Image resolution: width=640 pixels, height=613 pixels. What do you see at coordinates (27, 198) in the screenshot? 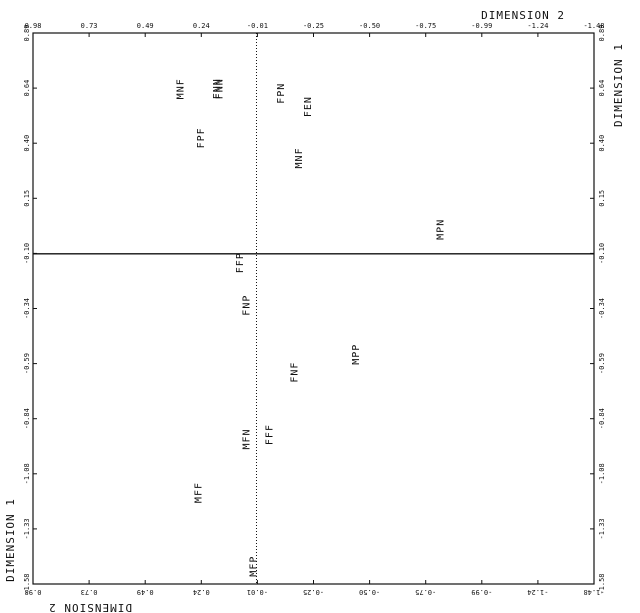
I see `left-tick-label: 0.15` at bounding box center [27, 198].